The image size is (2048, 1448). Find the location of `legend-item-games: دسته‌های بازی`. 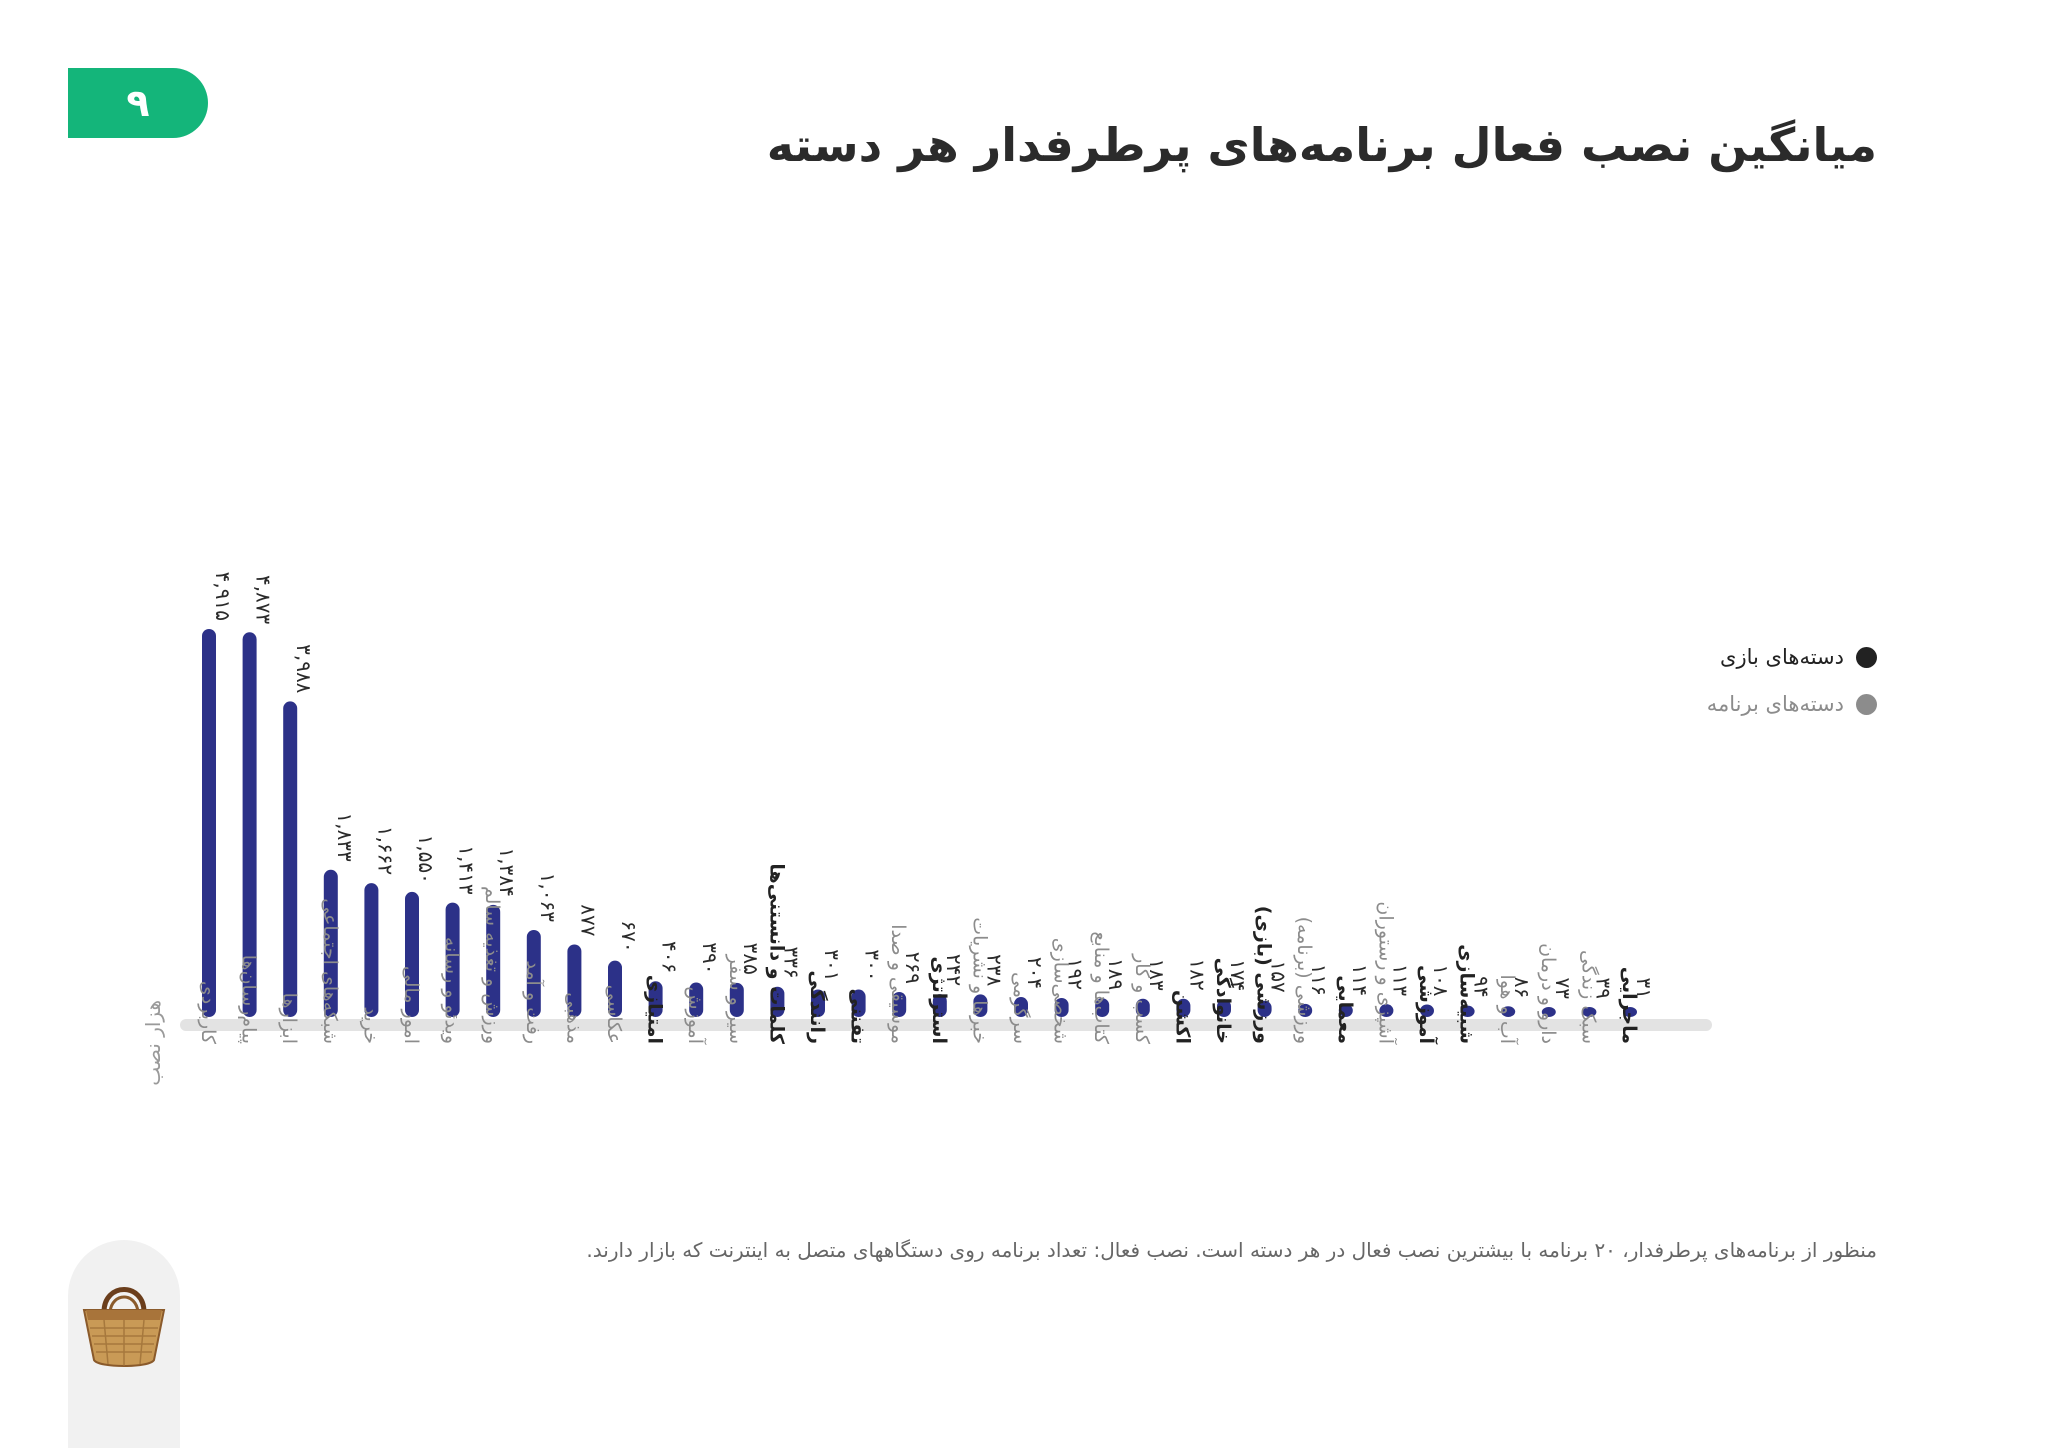

legend-item-games: دسته‌های بازی is located at coordinates (1792, 657).